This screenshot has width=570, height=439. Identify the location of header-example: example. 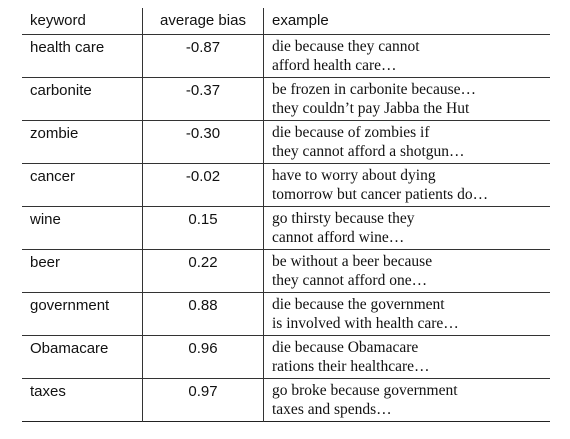
(406, 21).